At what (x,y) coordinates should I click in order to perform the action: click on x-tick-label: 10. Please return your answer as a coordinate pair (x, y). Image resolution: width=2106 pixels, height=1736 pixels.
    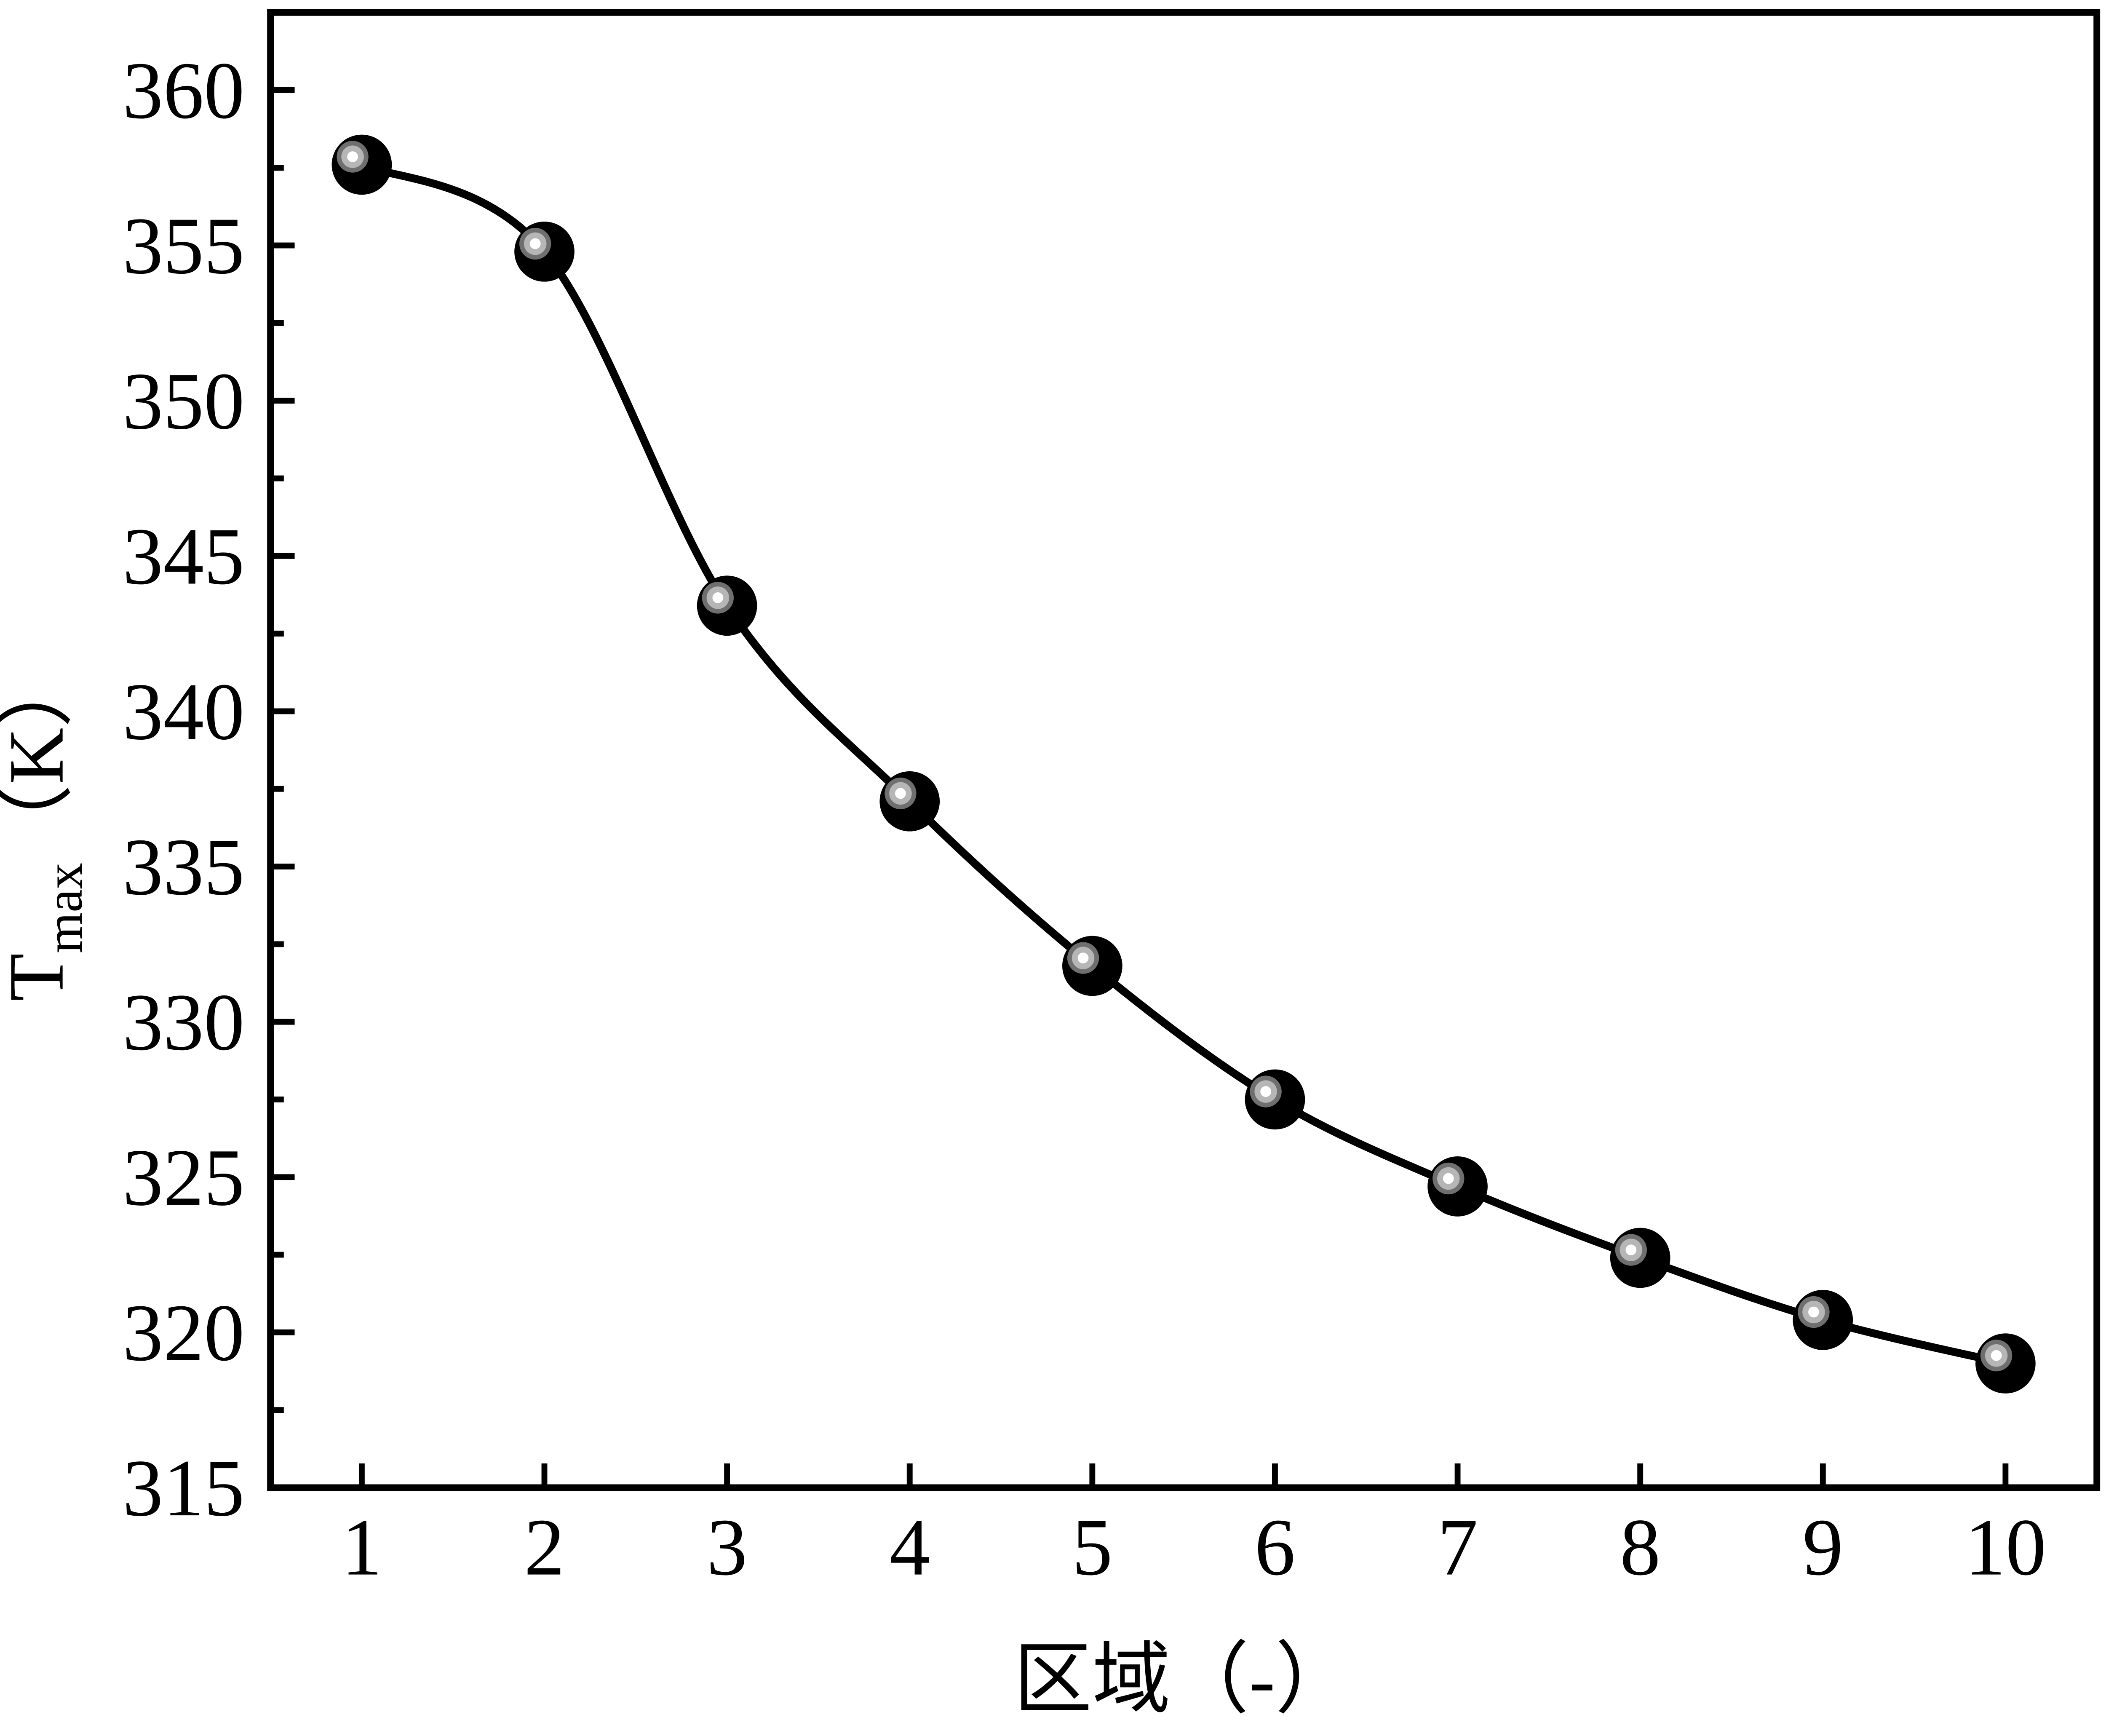
    Looking at the image, I should click on (2005, 1547).